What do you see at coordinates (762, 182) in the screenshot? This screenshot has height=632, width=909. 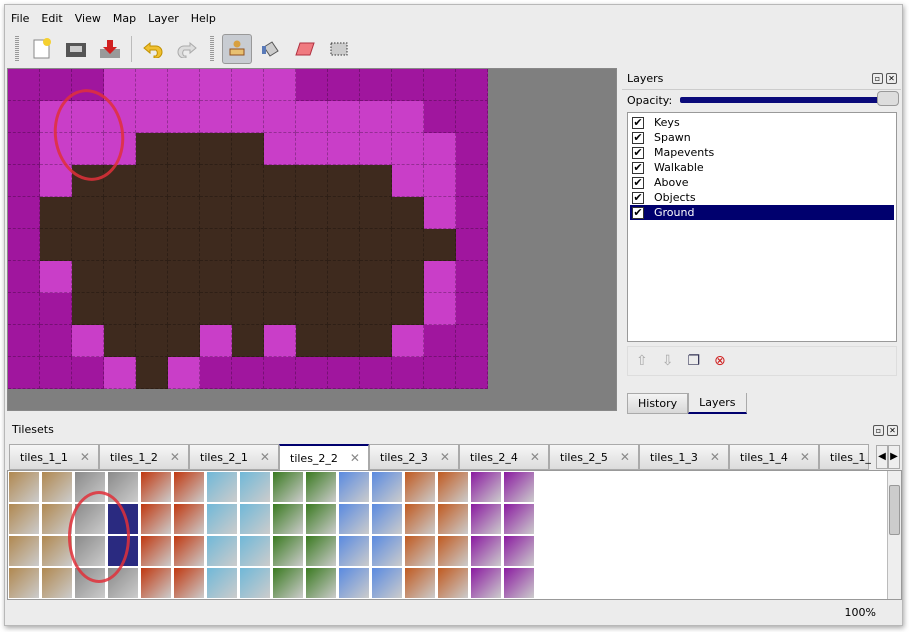 I see `layer-row: ✔ Above` at bounding box center [762, 182].